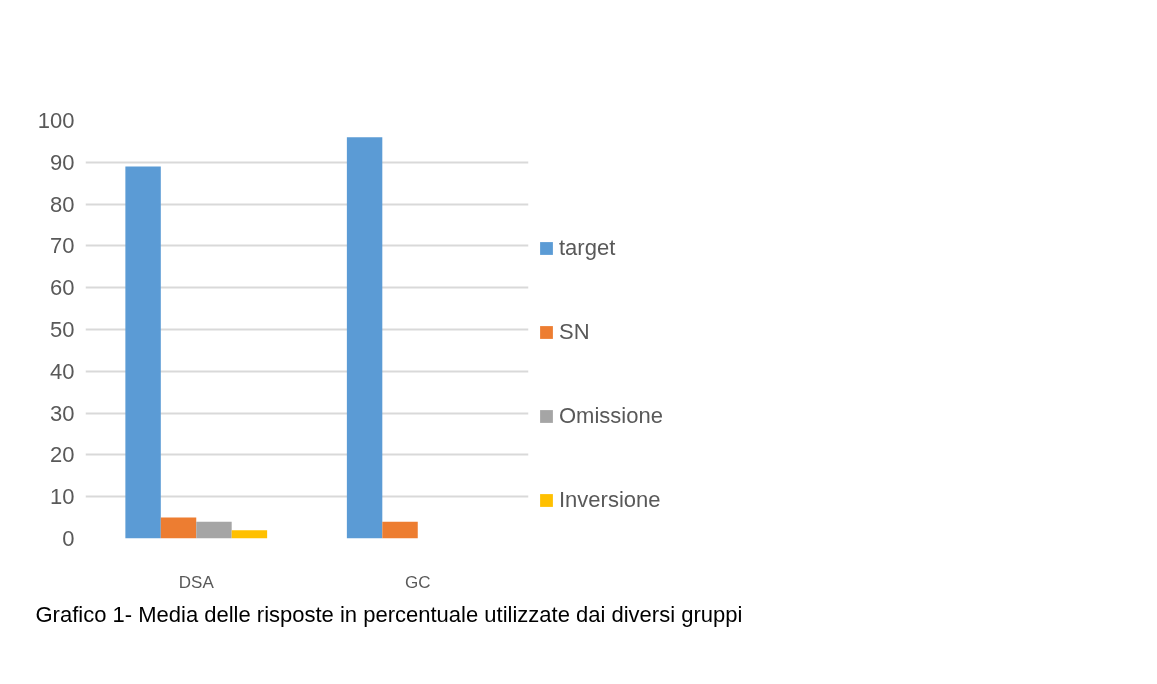  What do you see at coordinates (587, 248) in the screenshot?
I see `legend-label: target` at bounding box center [587, 248].